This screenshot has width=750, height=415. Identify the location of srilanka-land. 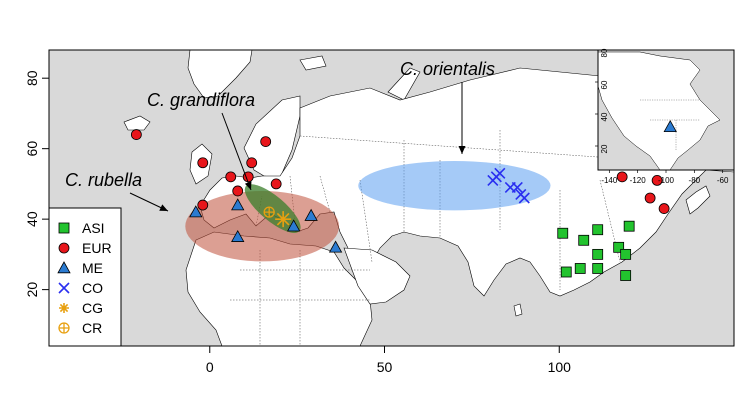
(518, 310).